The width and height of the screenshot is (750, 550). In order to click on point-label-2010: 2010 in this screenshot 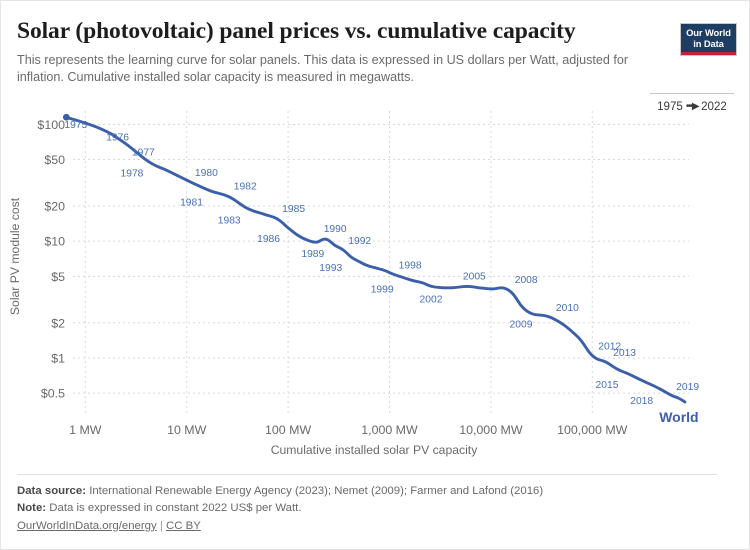, I will do `click(567, 308)`.